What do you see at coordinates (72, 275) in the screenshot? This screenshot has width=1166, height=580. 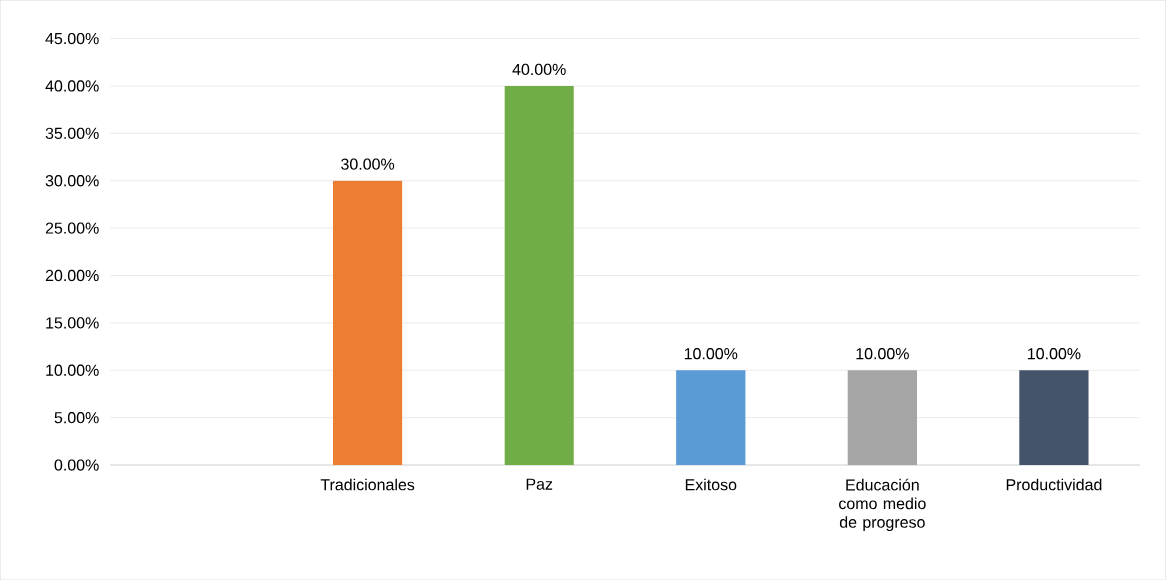 I see `y-tick-label: 20.00%` at bounding box center [72, 275].